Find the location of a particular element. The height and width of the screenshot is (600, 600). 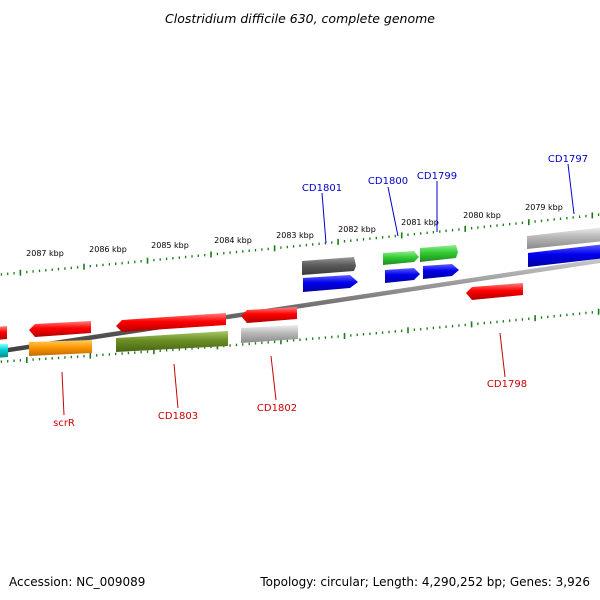

gene-box-orange is located at coordinates (60, 348).